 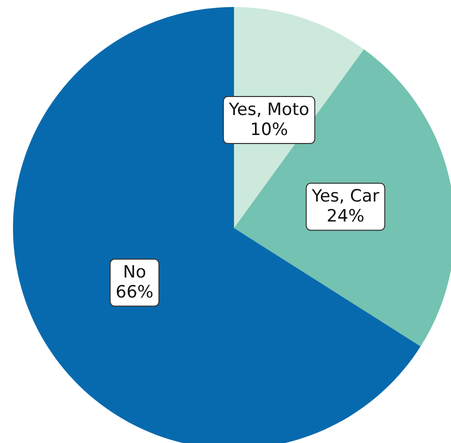 What do you see at coordinates (345, 216) in the screenshot?
I see `data-label: 24%` at bounding box center [345, 216].